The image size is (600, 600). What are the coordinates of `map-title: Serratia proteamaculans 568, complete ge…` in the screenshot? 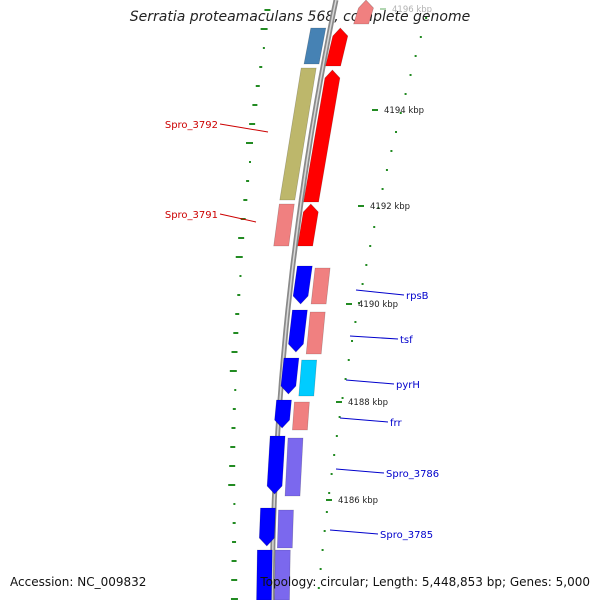 It's located at (300, 17).